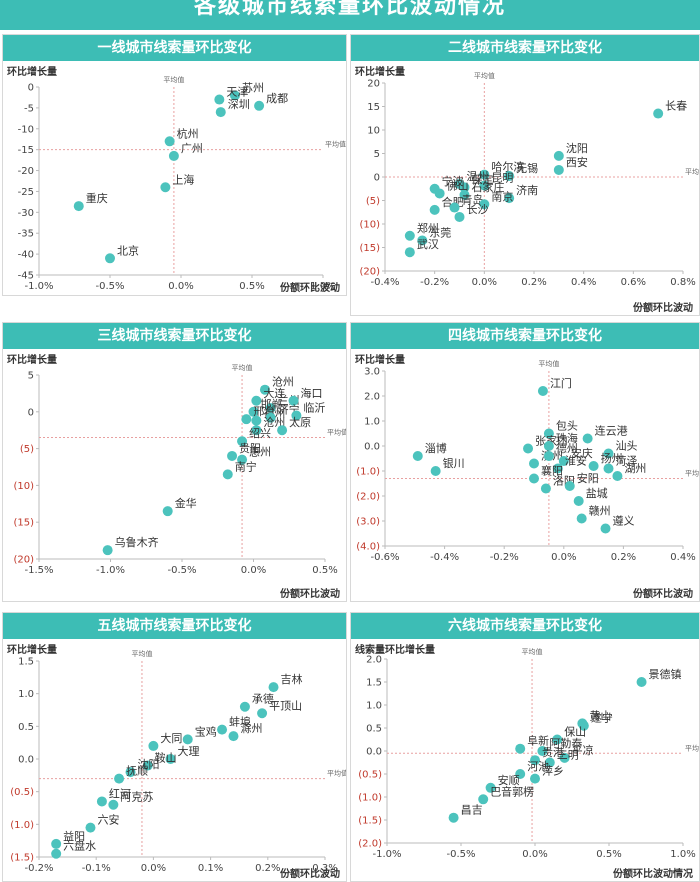 This screenshot has height=882, width=700. I want to click on data-point-label: 江门, so click(561, 383).